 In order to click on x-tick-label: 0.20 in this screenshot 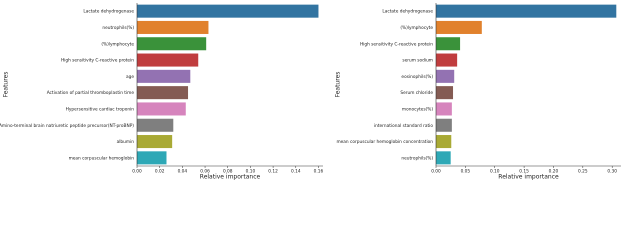, I will do `click(554, 172)`.